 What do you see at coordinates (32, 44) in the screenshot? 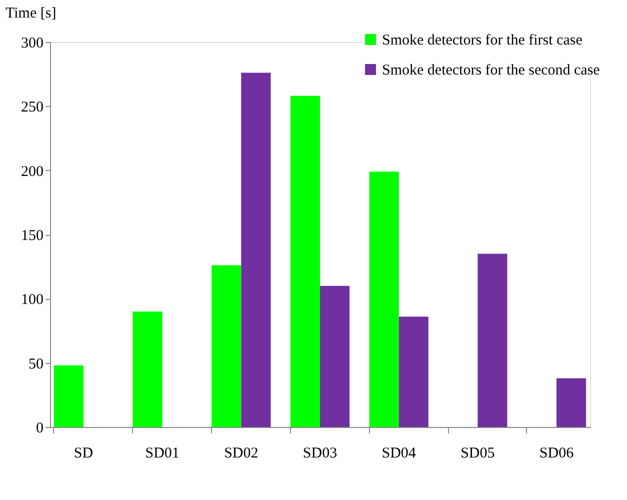
I see `y-tick-label: 300` at bounding box center [32, 44].